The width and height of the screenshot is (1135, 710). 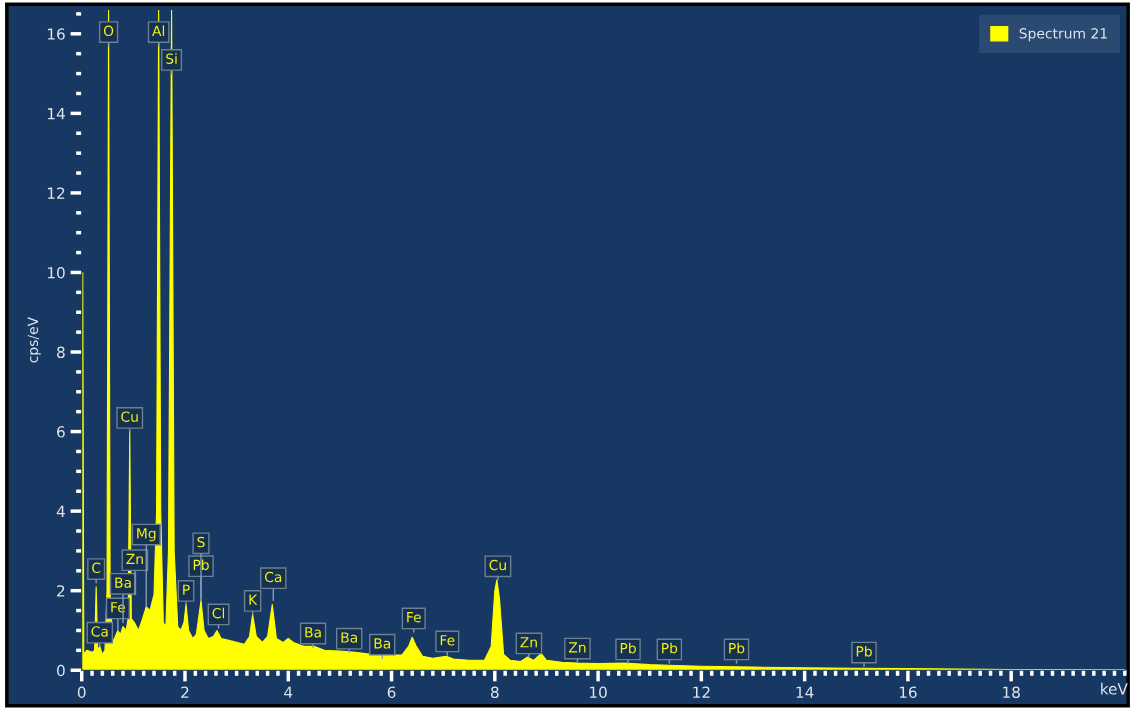 I want to click on annotation: Si, so click(x=171, y=58).